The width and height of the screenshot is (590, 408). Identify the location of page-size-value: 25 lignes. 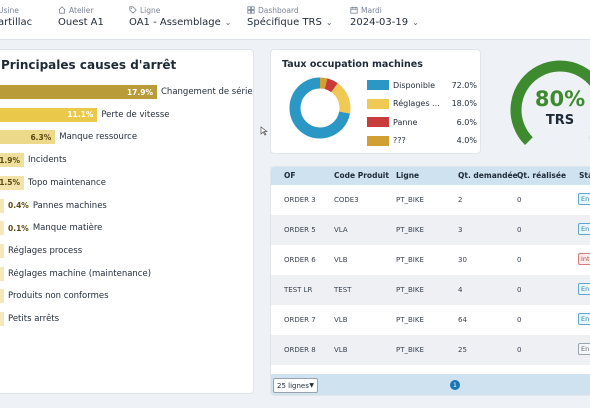
(293, 385).